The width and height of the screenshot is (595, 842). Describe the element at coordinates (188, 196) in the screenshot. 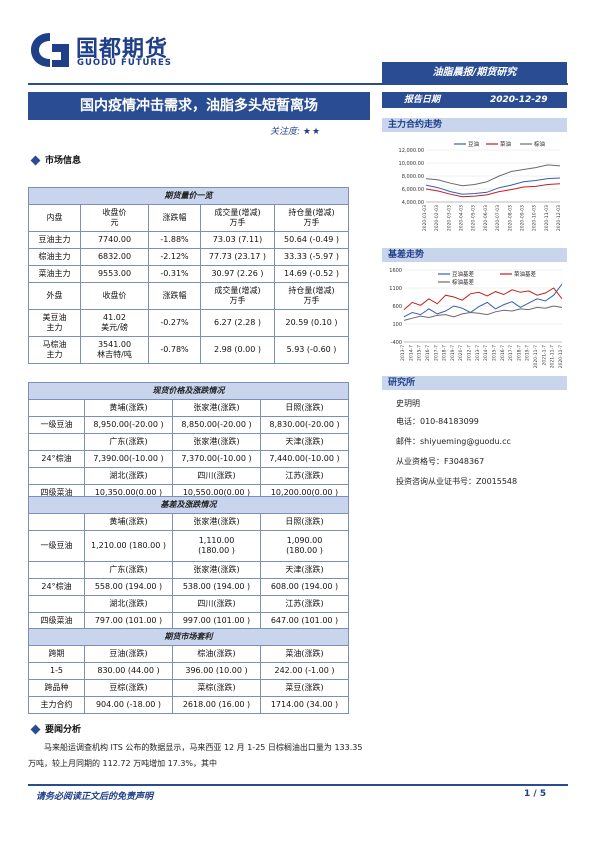

I see `futures-quote-title: 期货量价一览` at that location.